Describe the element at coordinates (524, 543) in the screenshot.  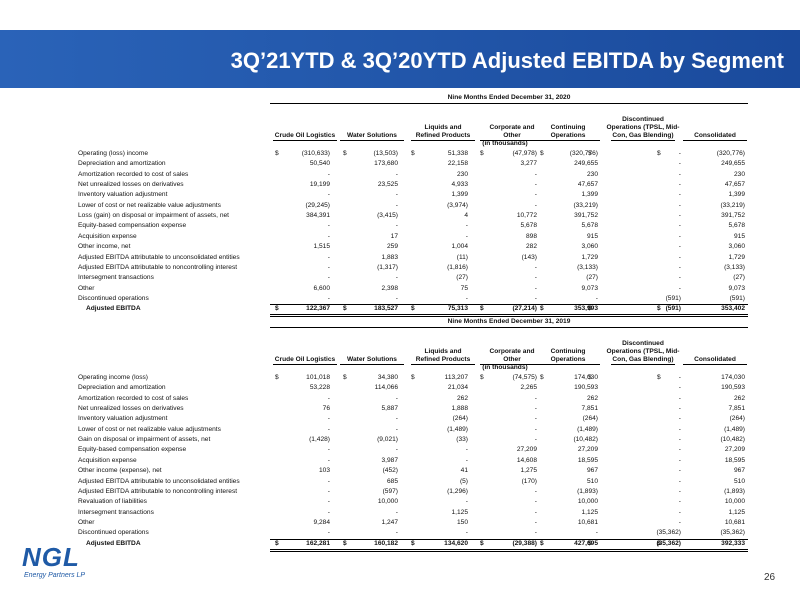
I see `cell-value: (29,388)` at that location.